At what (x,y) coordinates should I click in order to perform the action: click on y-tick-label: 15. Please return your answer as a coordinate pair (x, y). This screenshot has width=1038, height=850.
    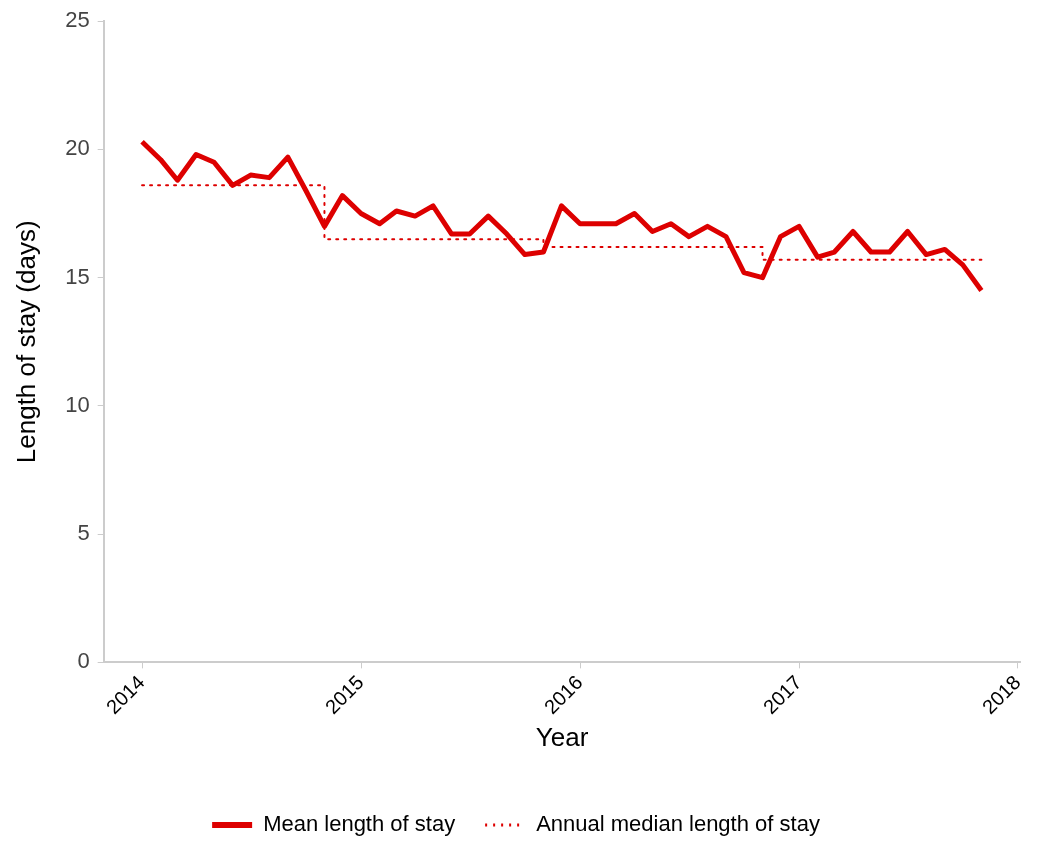
    Looking at the image, I should click on (77, 276).